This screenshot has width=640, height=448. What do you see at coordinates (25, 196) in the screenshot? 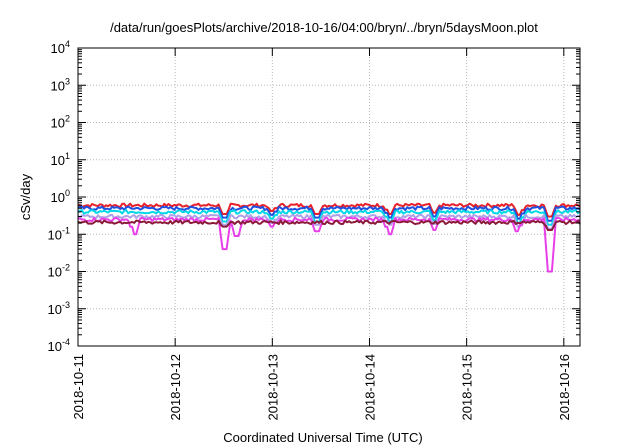
I see `y-axis-label: cSv/day` at bounding box center [25, 196].